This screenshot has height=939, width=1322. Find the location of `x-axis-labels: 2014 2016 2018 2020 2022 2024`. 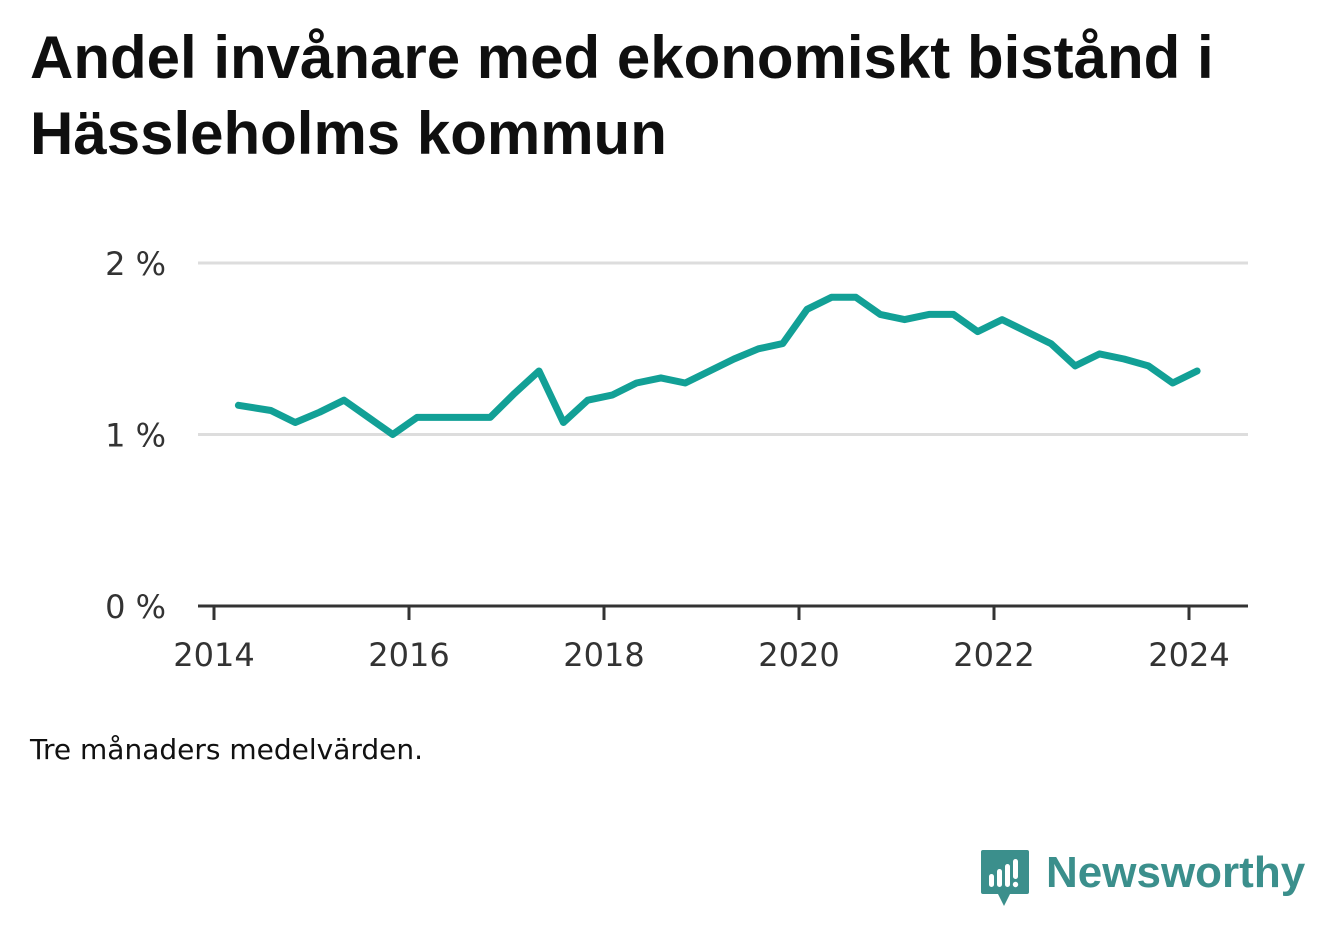

x-axis-labels: 2014 2016 2018 2020 2022 2024 is located at coordinates (701, 655).